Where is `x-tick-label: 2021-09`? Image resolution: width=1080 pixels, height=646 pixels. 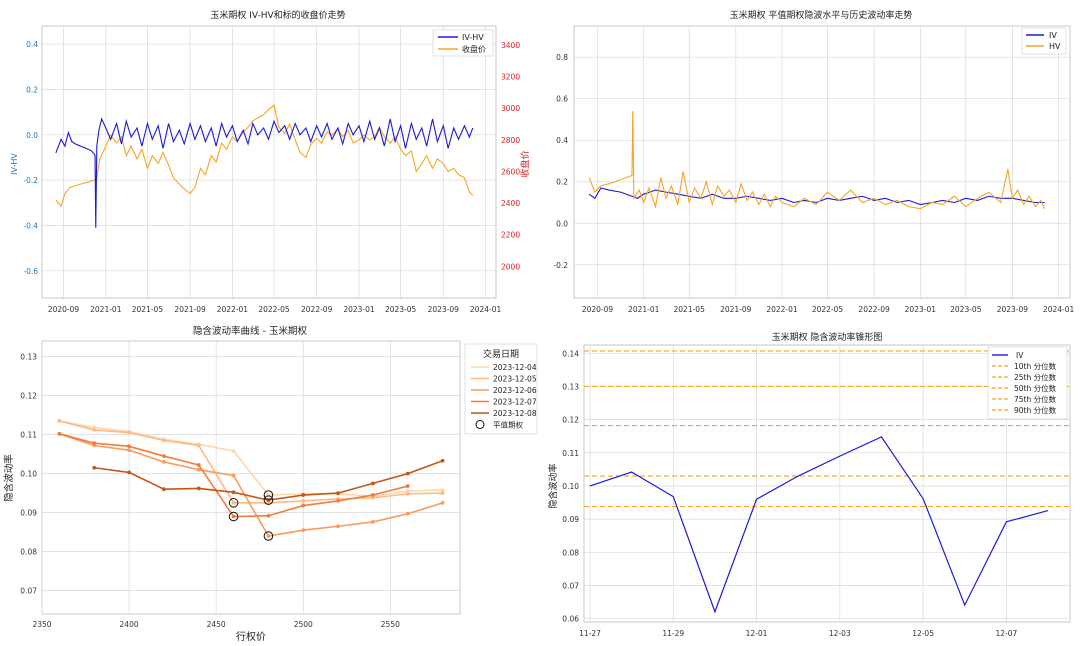 x-tick-label: 2021-09 is located at coordinates (736, 309).